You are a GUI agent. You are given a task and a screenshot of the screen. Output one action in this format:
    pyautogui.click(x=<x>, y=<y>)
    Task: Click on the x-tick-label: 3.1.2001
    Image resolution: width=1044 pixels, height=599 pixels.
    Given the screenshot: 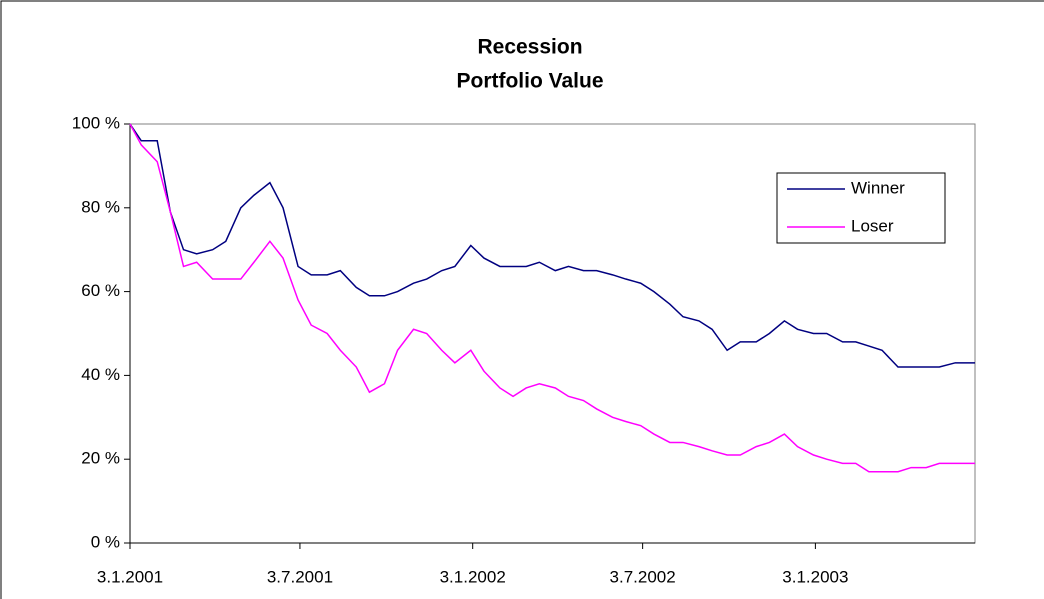 What is the action you would take?
    pyautogui.click(x=130, y=576)
    